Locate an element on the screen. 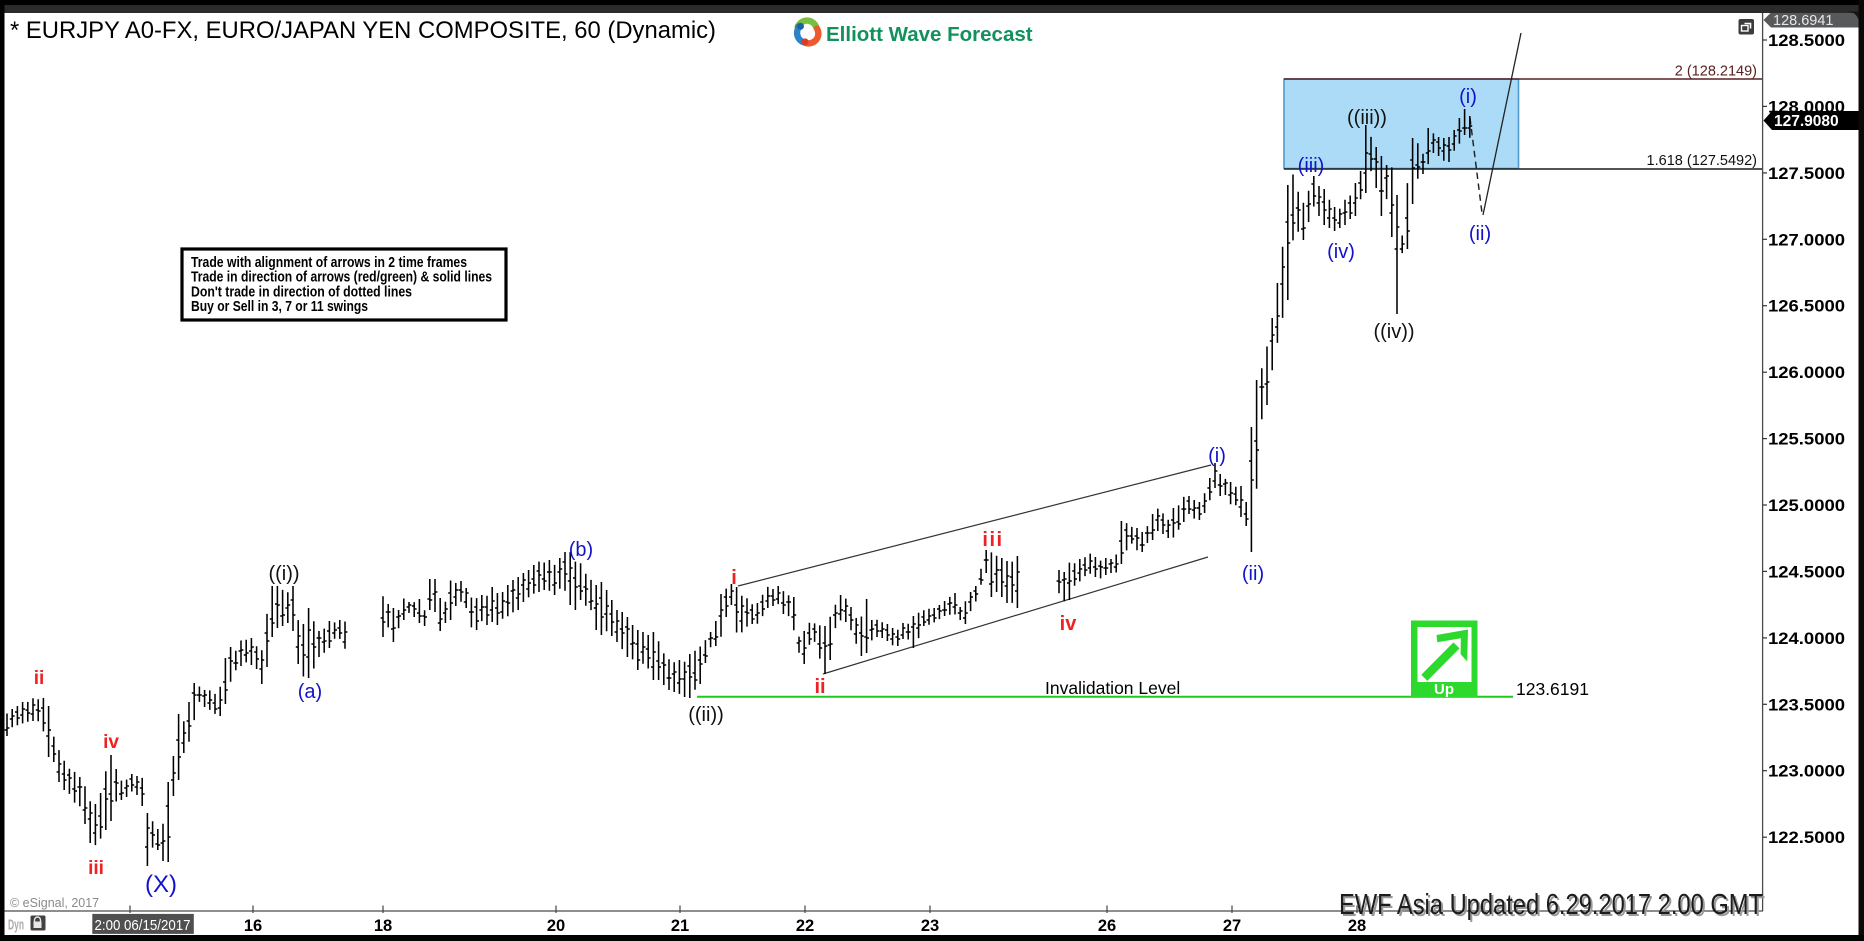 Image resolution: width=1864 pixels, height=941 pixels. svg-text: 28 is located at coordinates (1357, 926).